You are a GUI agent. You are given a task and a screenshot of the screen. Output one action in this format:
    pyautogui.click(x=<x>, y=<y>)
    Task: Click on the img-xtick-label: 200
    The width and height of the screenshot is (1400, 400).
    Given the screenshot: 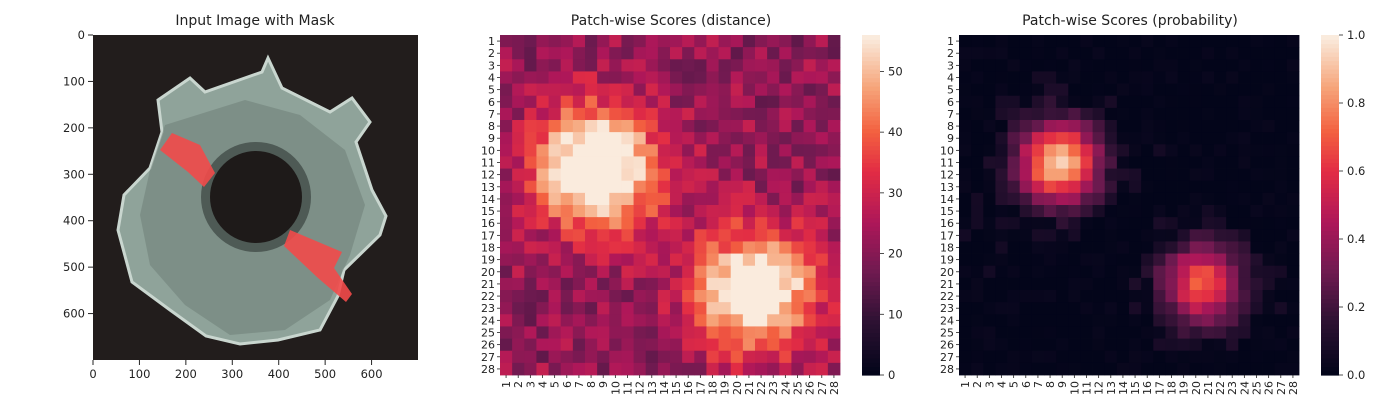 What is the action you would take?
    pyautogui.click(x=186, y=374)
    